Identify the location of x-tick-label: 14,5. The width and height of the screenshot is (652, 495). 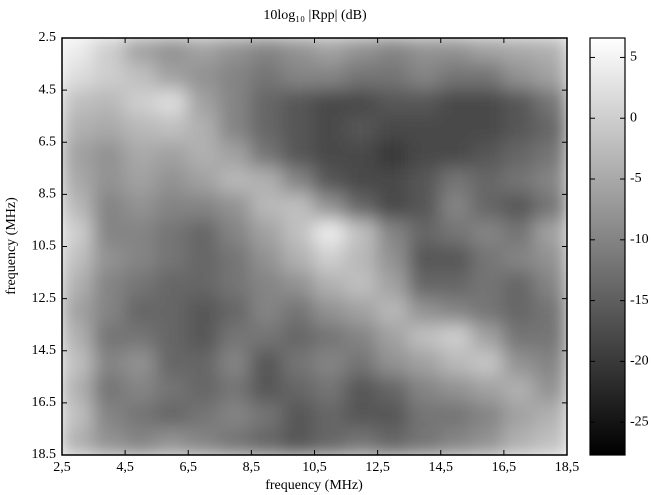
(441, 467).